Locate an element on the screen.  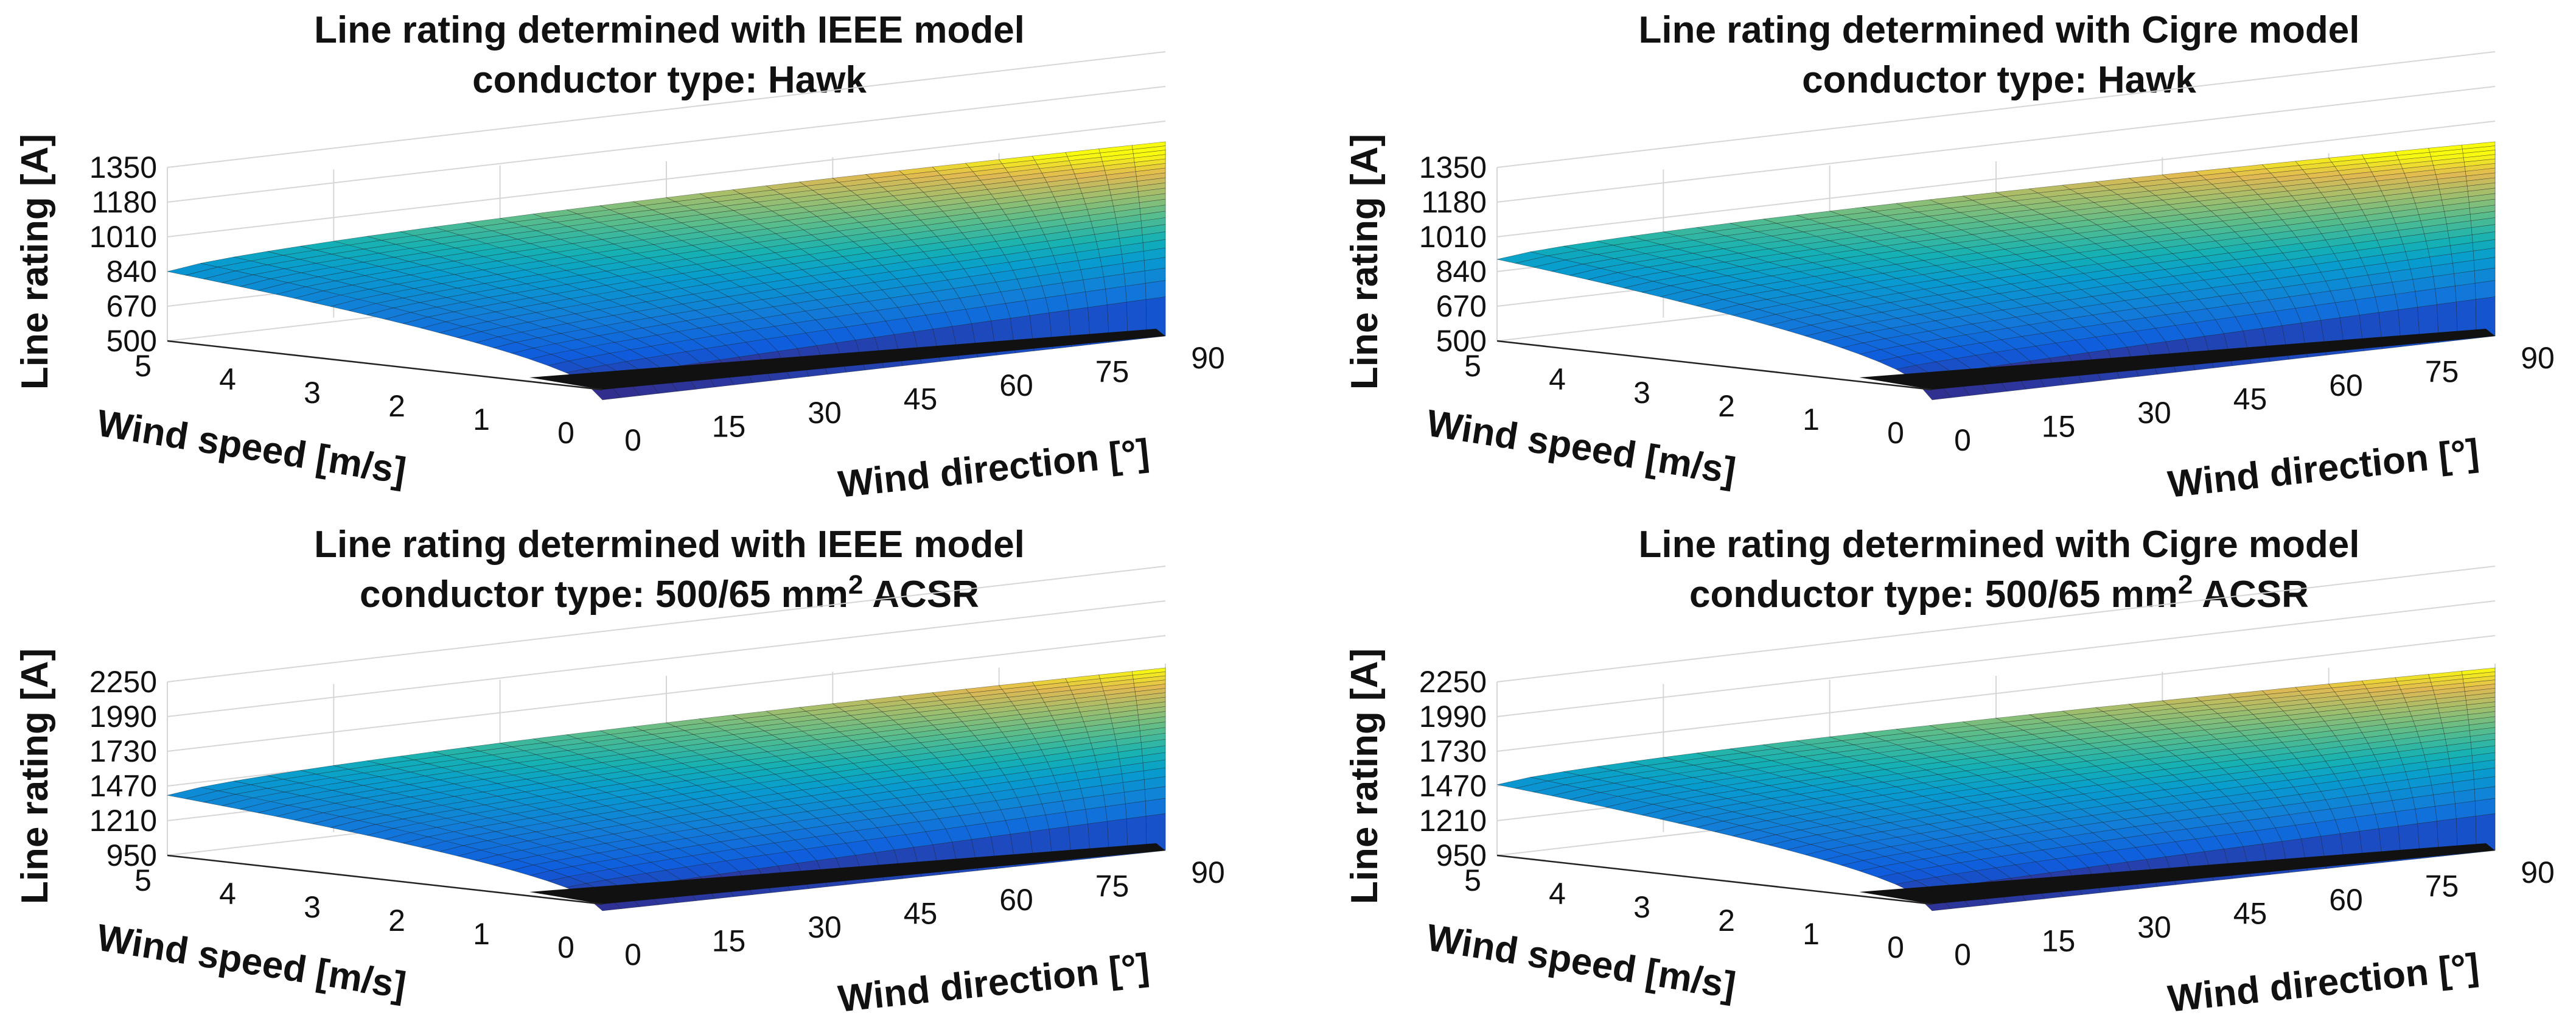
z-tick-label: 1010 is located at coordinates (1453, 237).